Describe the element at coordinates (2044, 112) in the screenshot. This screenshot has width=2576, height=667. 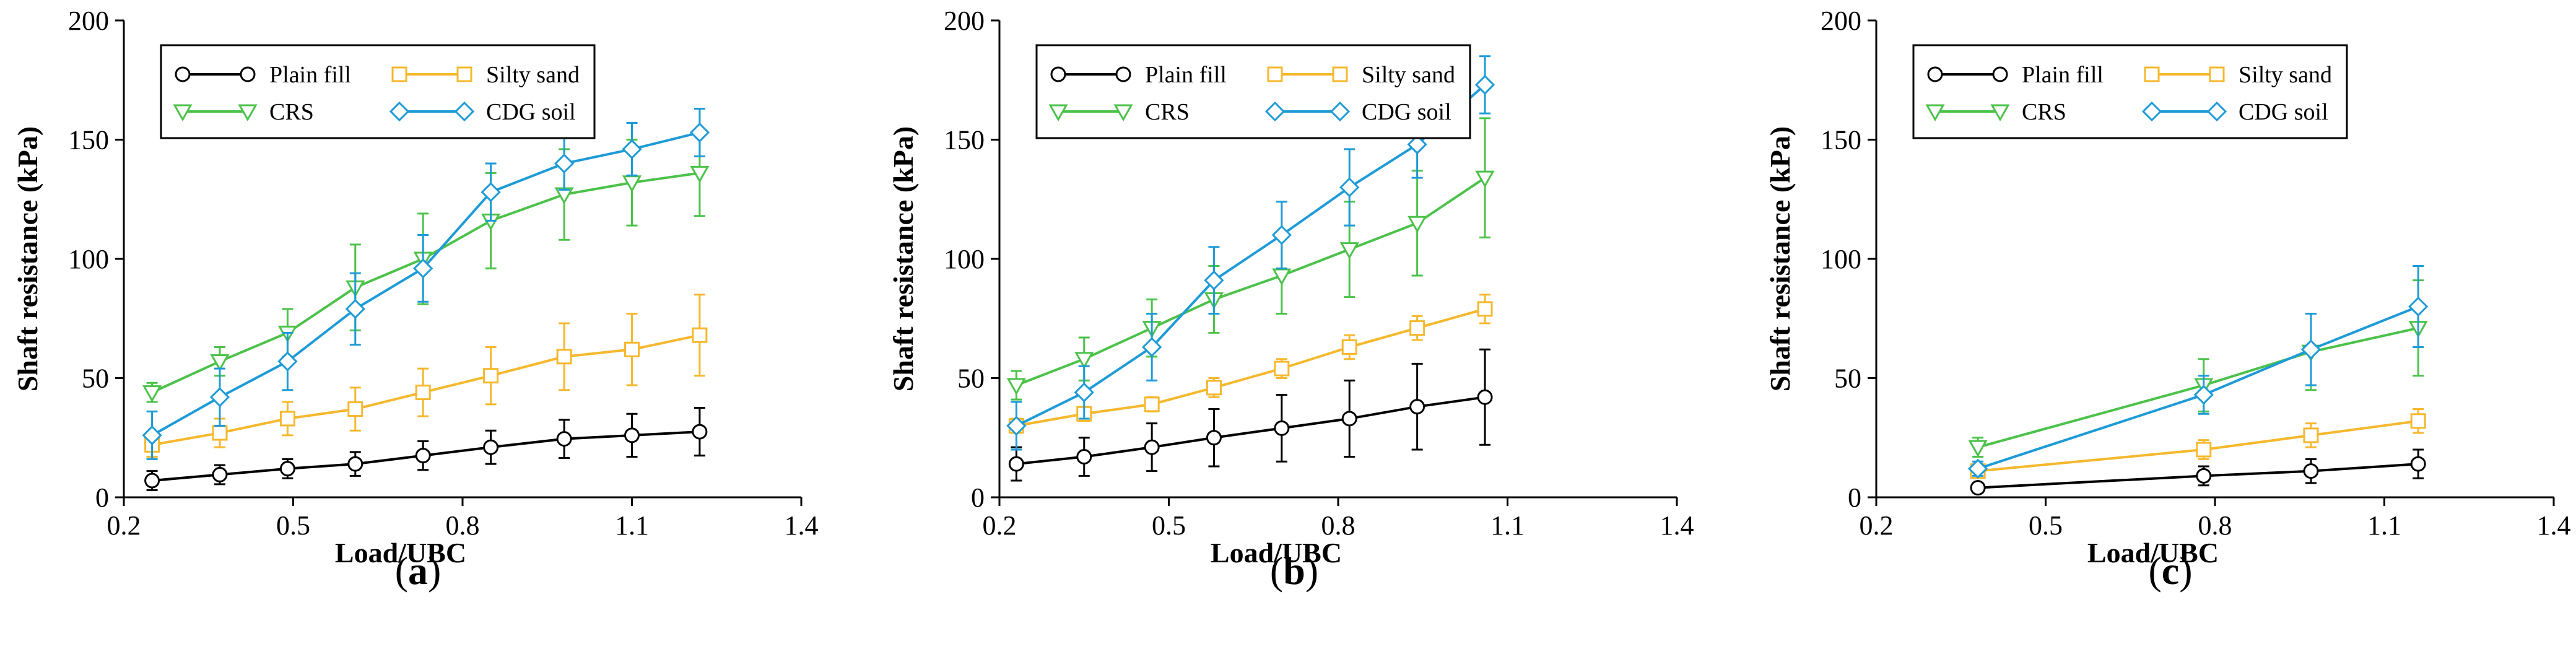
I see `legend-label-crs: CRS` at that location.